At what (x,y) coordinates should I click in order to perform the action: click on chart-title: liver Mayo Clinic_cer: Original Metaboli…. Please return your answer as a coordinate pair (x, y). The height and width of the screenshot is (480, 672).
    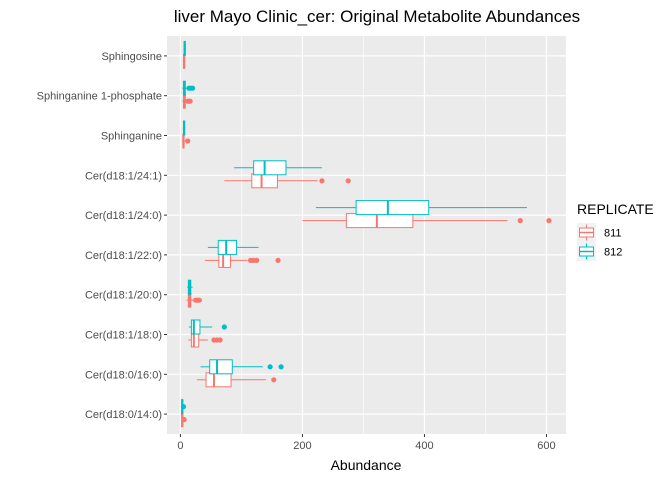
    Looking at the image, I should click on (377, 16).